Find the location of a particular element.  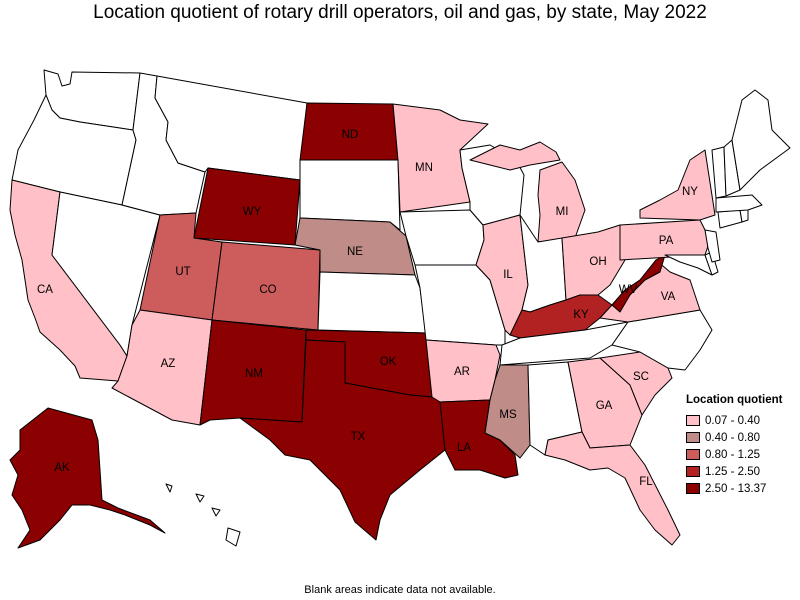

state-ak is located at coordinates (87, 478).